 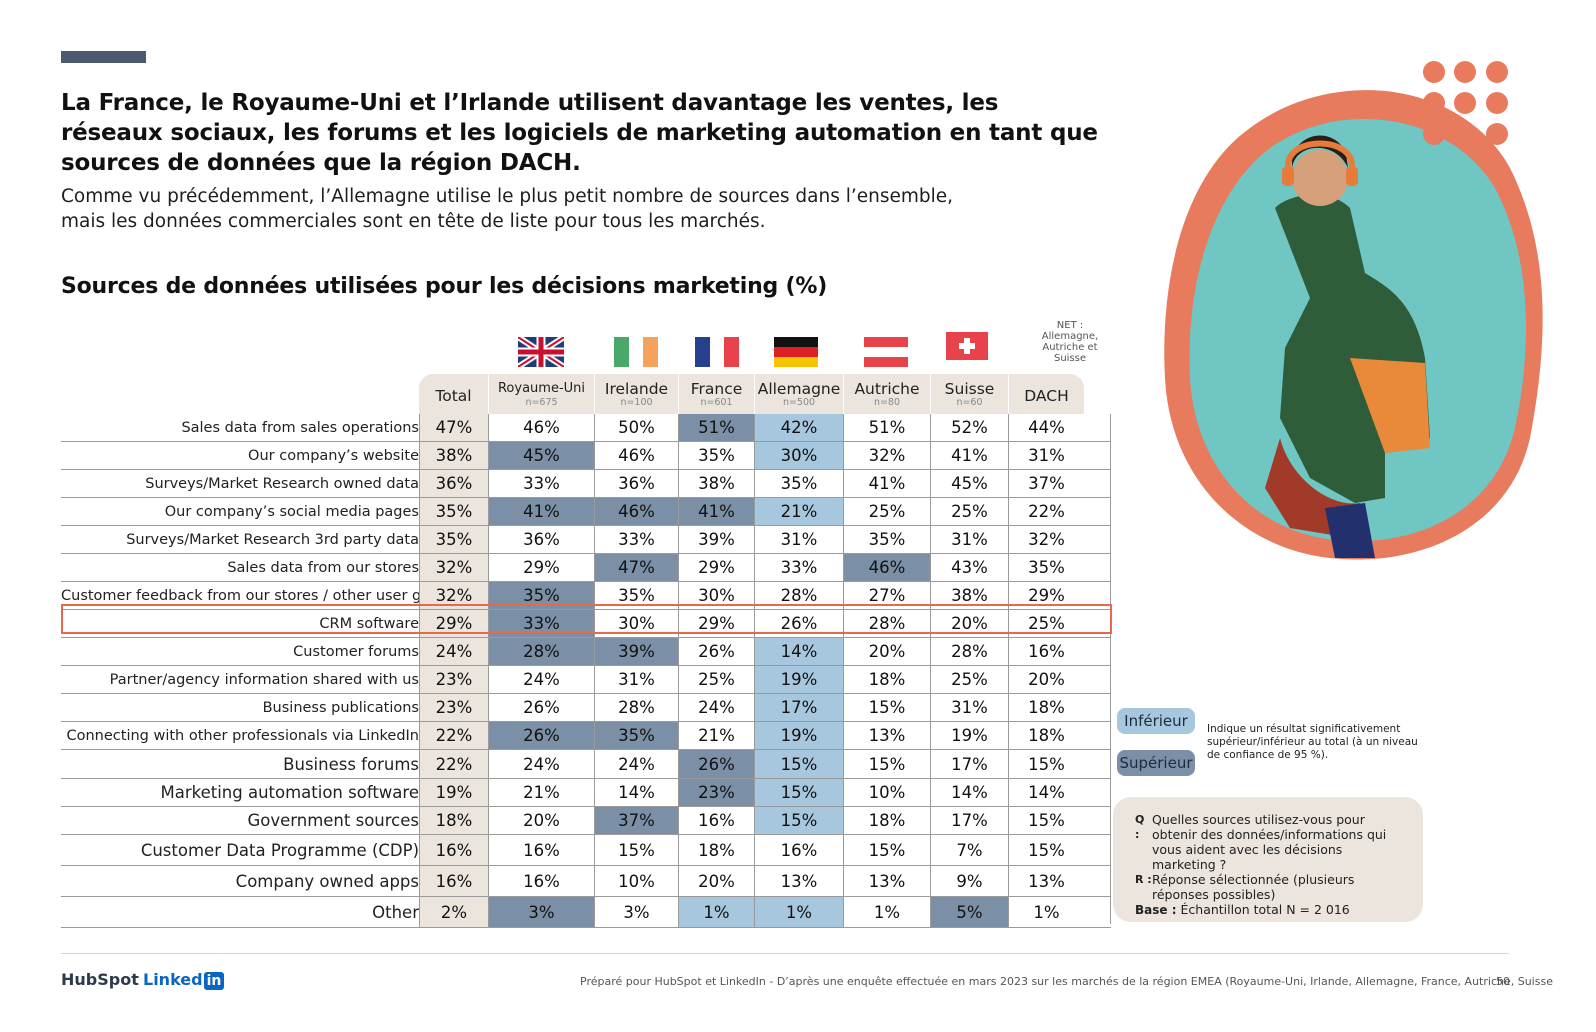 I want to click on column-header: Irelande n=100, so click(x=636, y=394).